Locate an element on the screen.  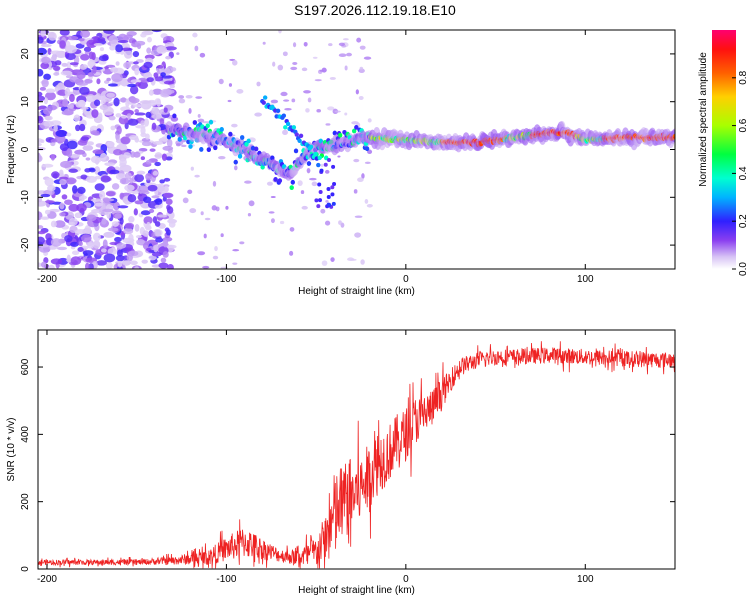
x-tick-label: 100 is located at coordinates (585, 579).